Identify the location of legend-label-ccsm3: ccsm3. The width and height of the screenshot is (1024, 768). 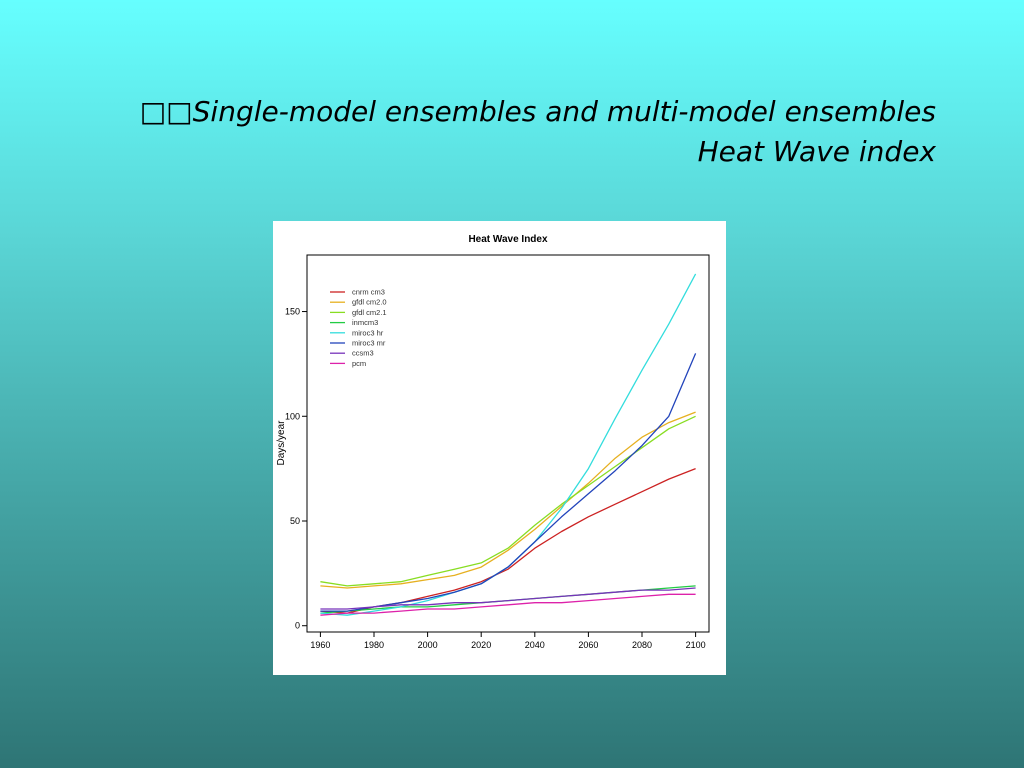
(363, 353).